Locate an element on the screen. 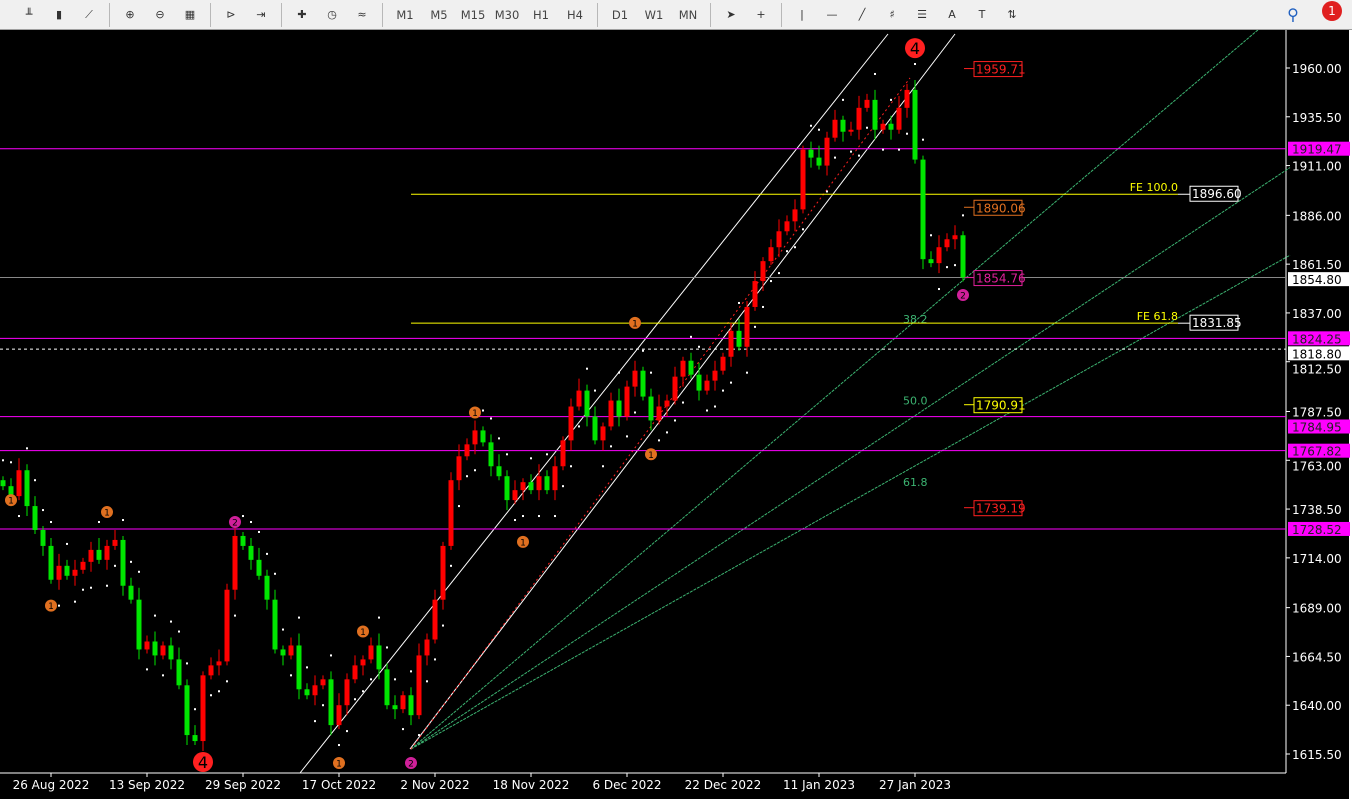  autoscroll-icon: ⇥ is located at coordinates (261, 14).